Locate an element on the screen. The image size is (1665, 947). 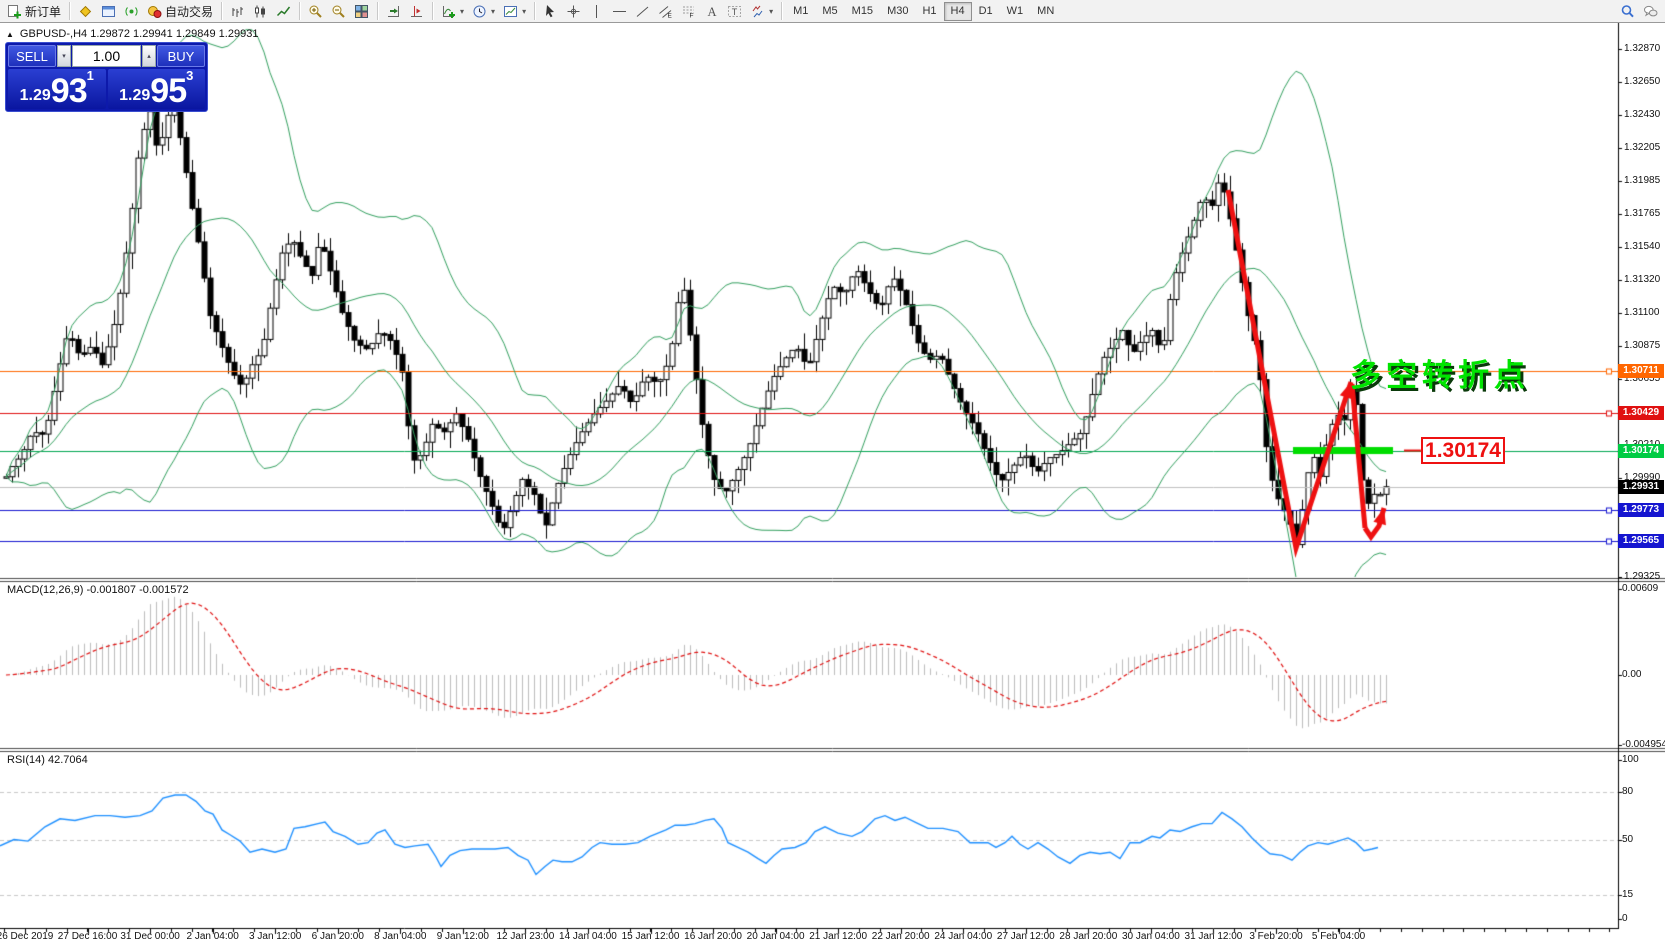
timeframe-m1-button: M1 is located at coordinates (801, 11).